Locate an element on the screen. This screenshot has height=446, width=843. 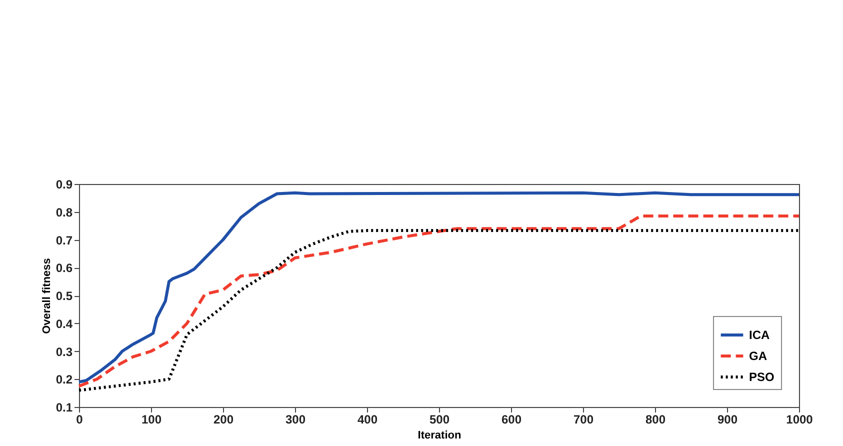
x-tick-label: 700 is located at coordinates (583, 419).